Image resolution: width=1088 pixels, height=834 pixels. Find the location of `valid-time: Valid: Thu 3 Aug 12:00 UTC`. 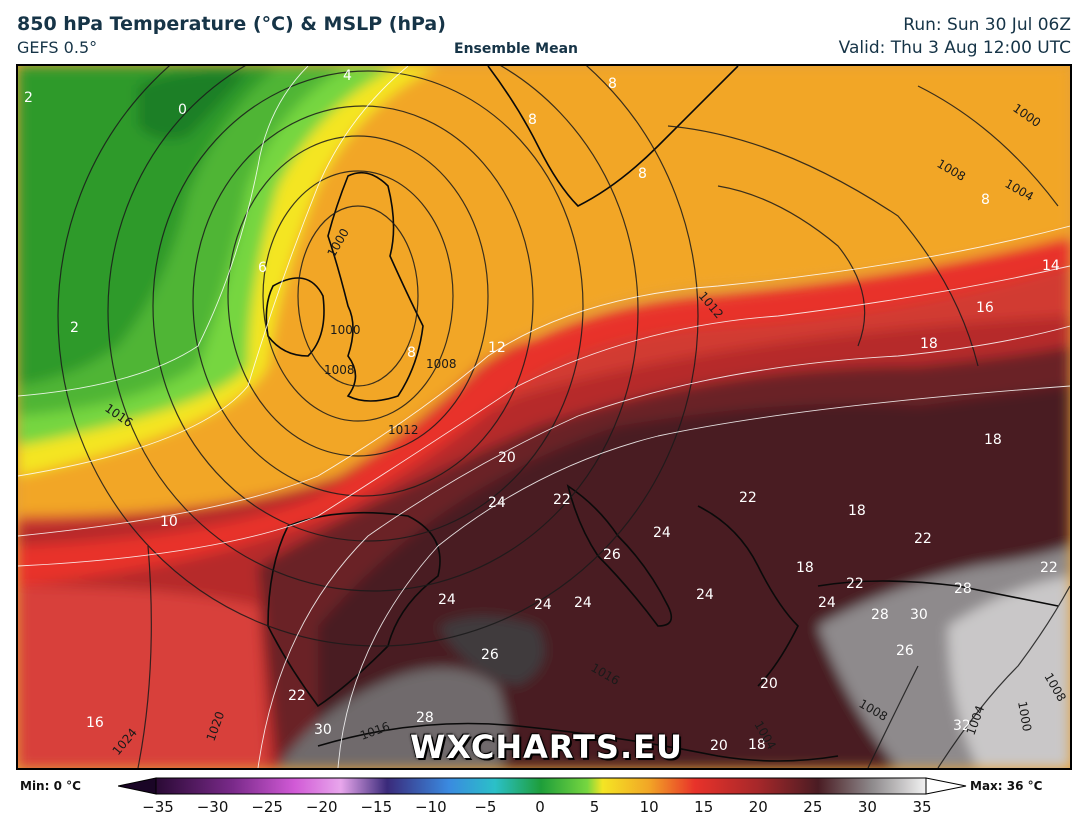

valid-time: Valid: Thu 3 Aug 12:00 UTC is located at coordinates (954, 48).